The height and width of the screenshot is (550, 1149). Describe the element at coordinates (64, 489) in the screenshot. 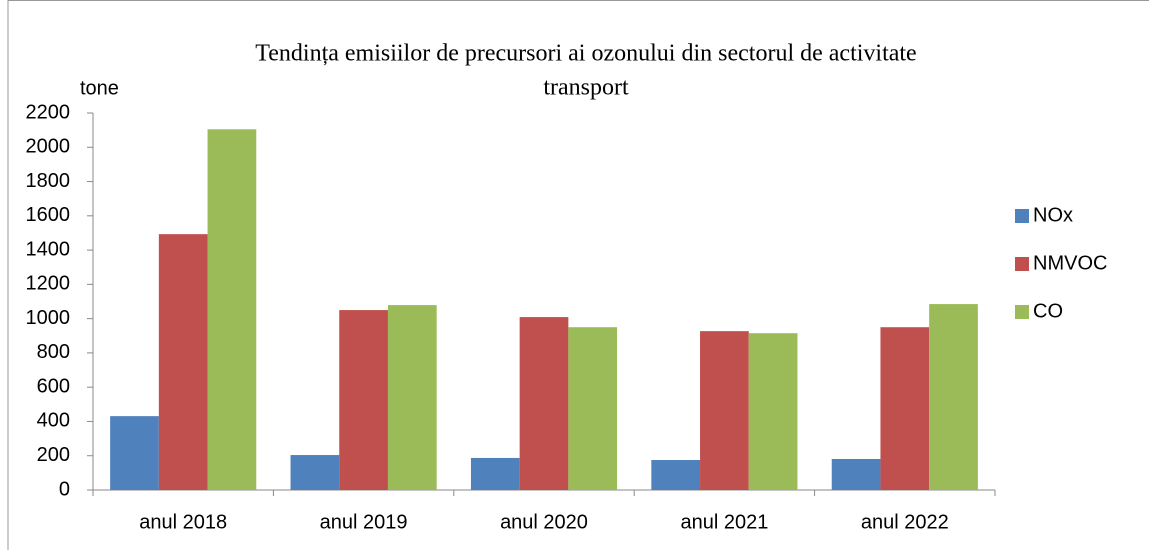

I see `y-tick-label: 0` at that location.